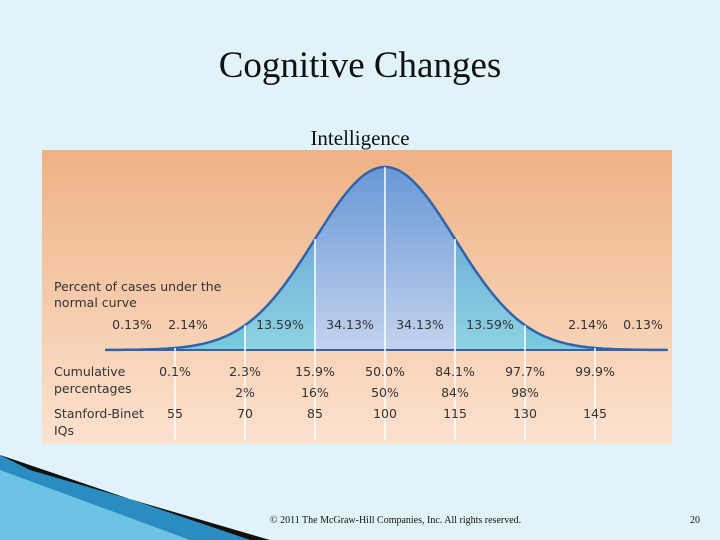 This screenshot has width=720, height=540. What do you see at coordinates (385, 413) in the screenshot?
I see `iq-value: 100` at bounding box center [385, 413].